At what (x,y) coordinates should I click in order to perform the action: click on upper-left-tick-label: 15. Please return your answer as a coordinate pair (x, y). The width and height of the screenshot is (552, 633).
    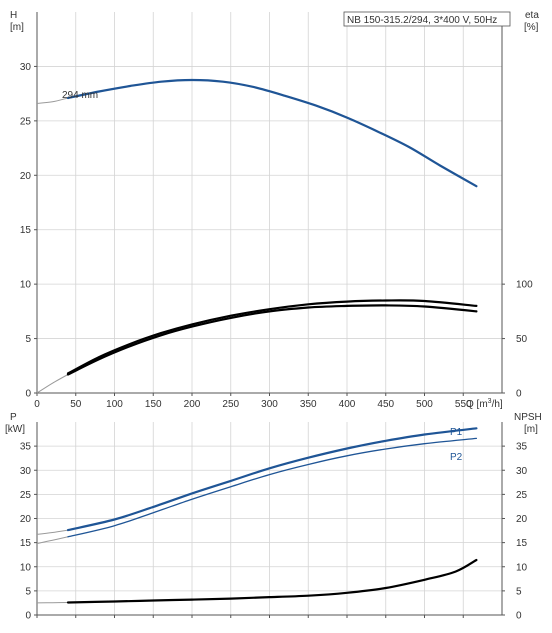
    Looking at the image, I should click on (26, 230).